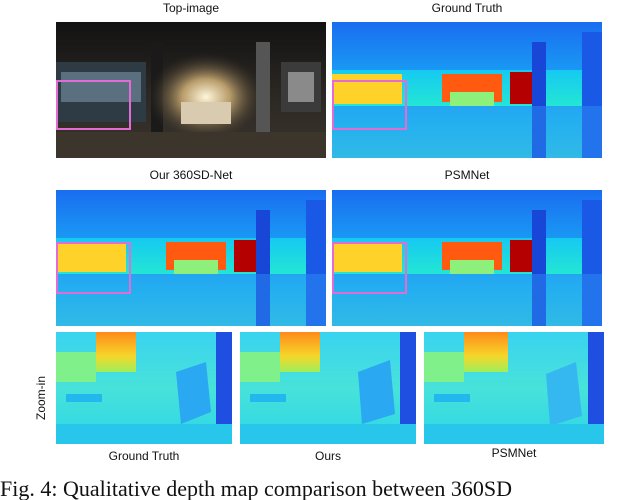 Image resolution: width=640 pixels, height=500 pixels. Describe the element at coordinates (328, 388) in the screenshot. I see `zoom-panel-ours` at that location.